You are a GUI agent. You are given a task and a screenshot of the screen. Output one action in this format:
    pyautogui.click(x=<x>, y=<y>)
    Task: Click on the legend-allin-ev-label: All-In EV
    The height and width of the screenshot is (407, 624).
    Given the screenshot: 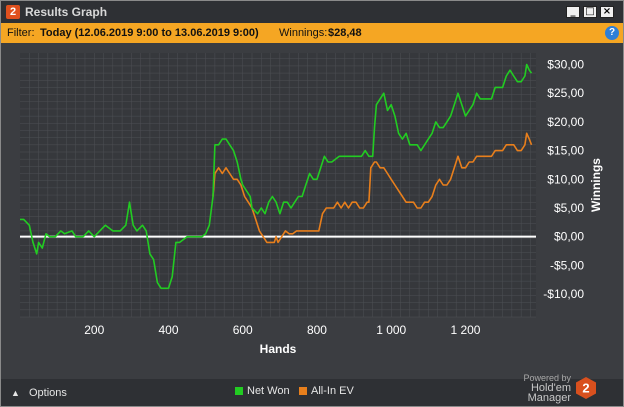 What is the action you would take?
    pyautogui.click(x=332, y=391)
    